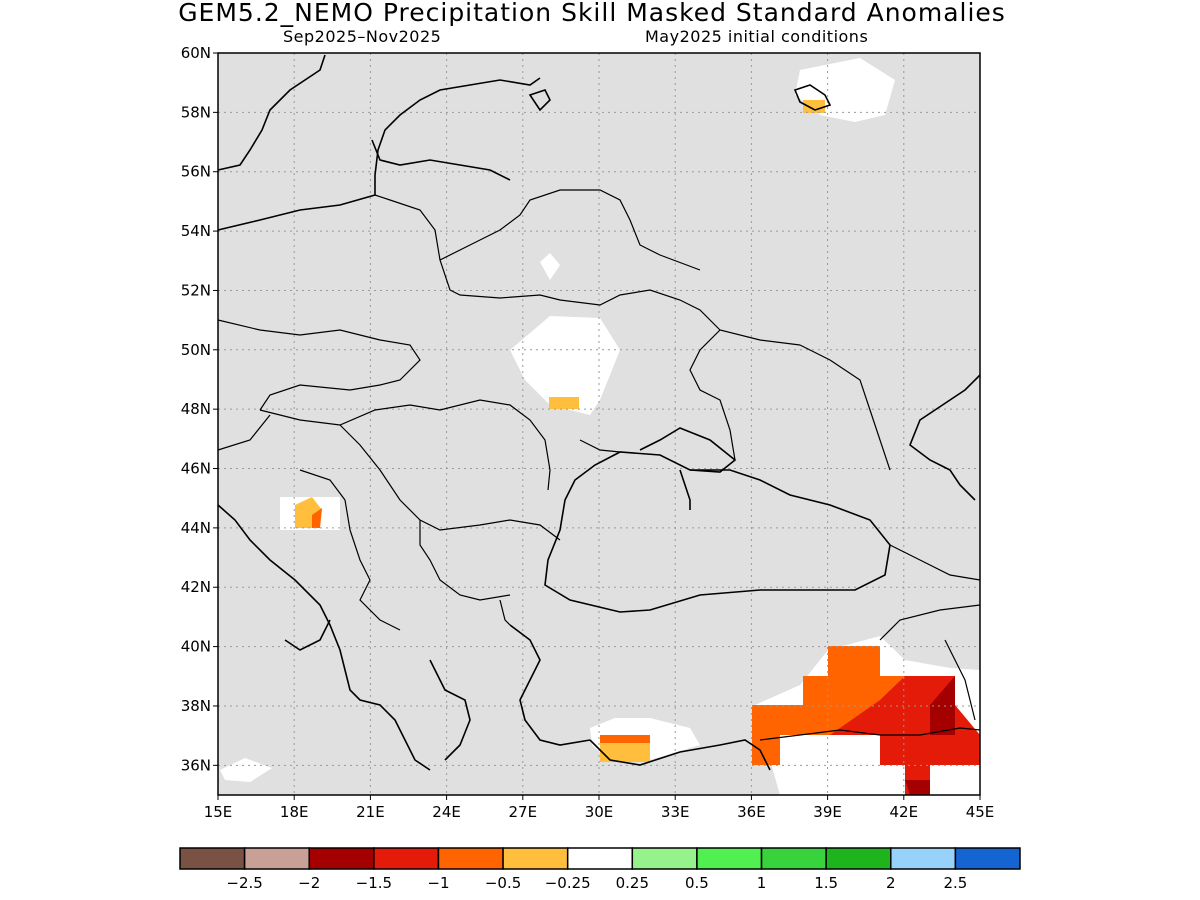 The height and width of the screenshot is (900, 1200). I want to click on colorbar-label: −1.5, so click(374, 883).